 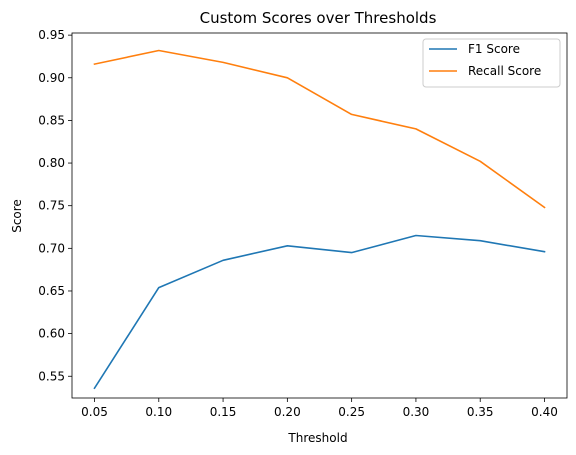 What do you see at coordinates (494, 49) in the screenshot?
I see `legend-entry-label: F1 Score` at bounding box center [494, 49].